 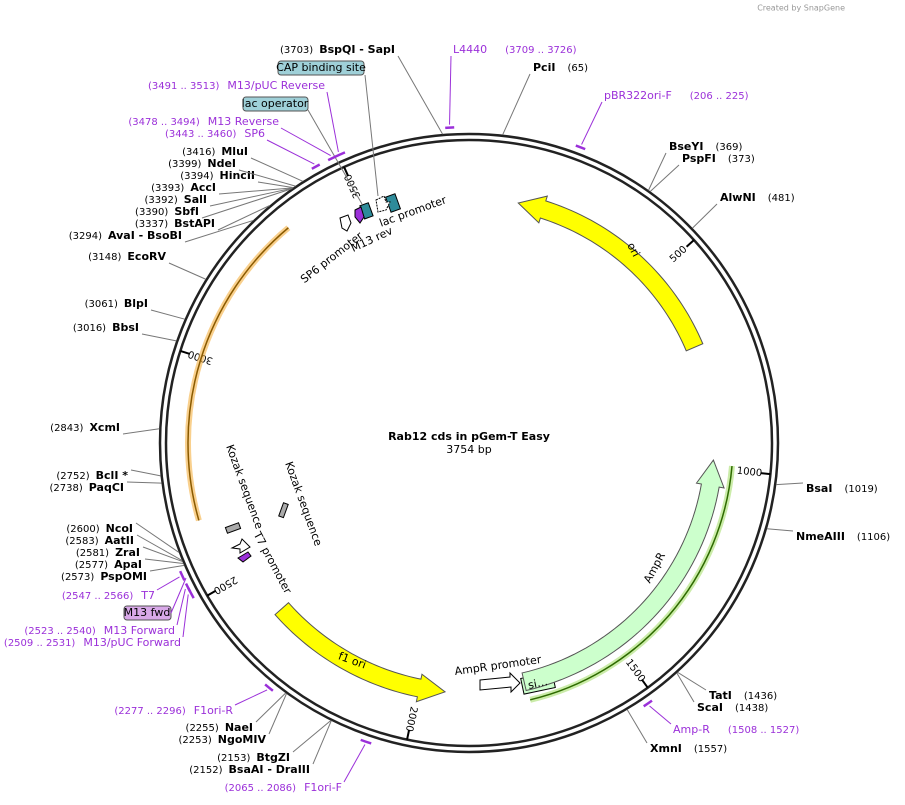 What do you see at coordinates (184, 164) in the screenshot?
I see `enzyme-site: (3399)` at bounding box center [184, 164].